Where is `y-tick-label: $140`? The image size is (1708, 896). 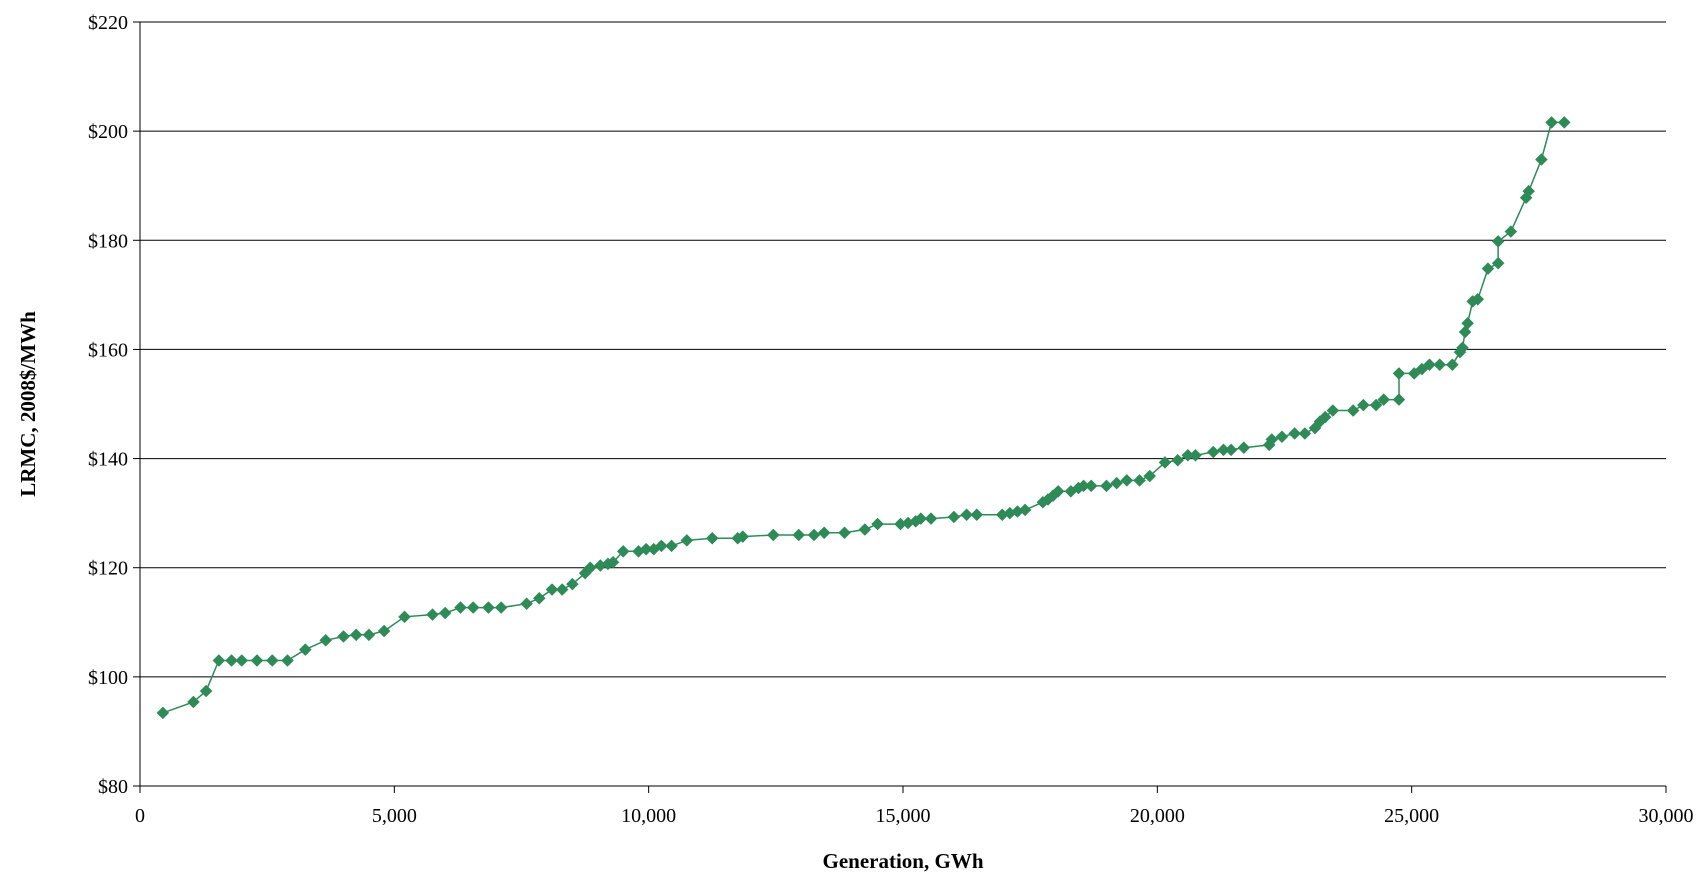 y-tick-label: $140 is located at coordinates (108, 460).